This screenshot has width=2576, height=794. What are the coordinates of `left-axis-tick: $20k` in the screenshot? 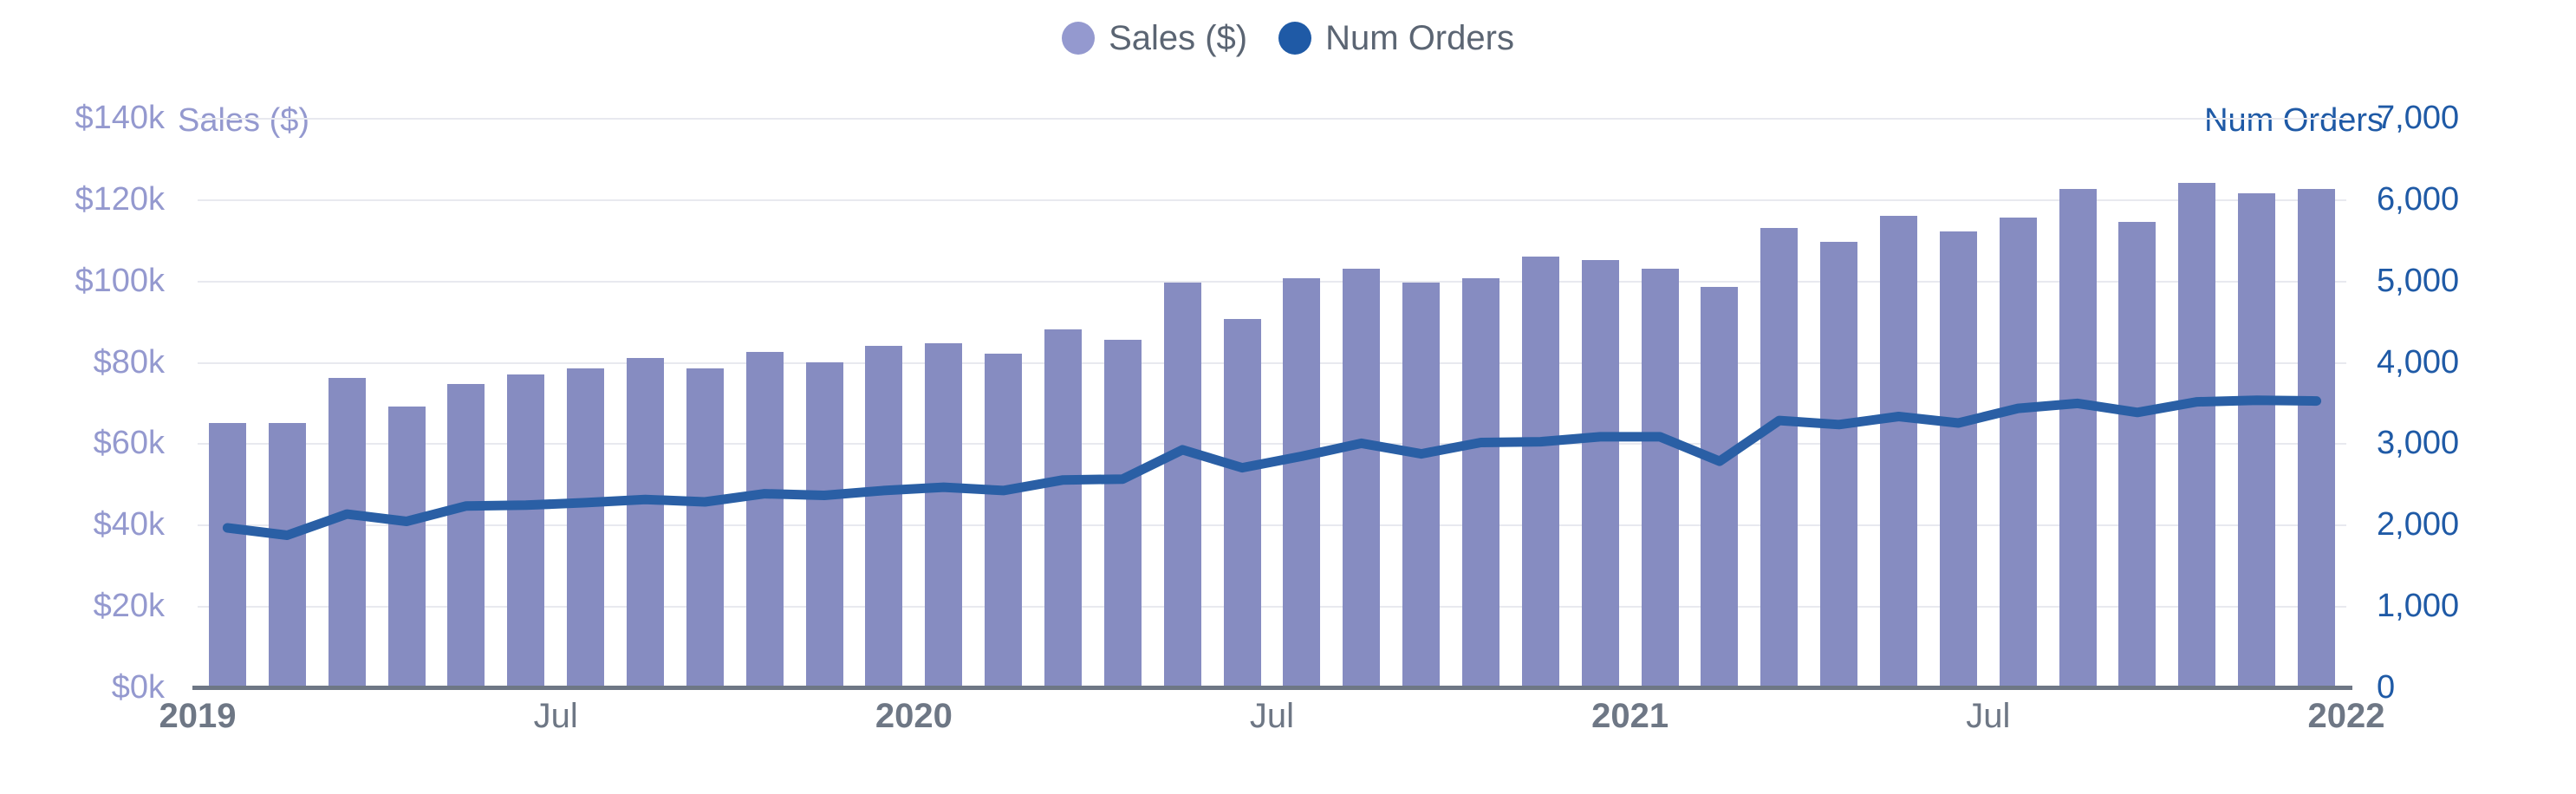 It's located at (129, 606).